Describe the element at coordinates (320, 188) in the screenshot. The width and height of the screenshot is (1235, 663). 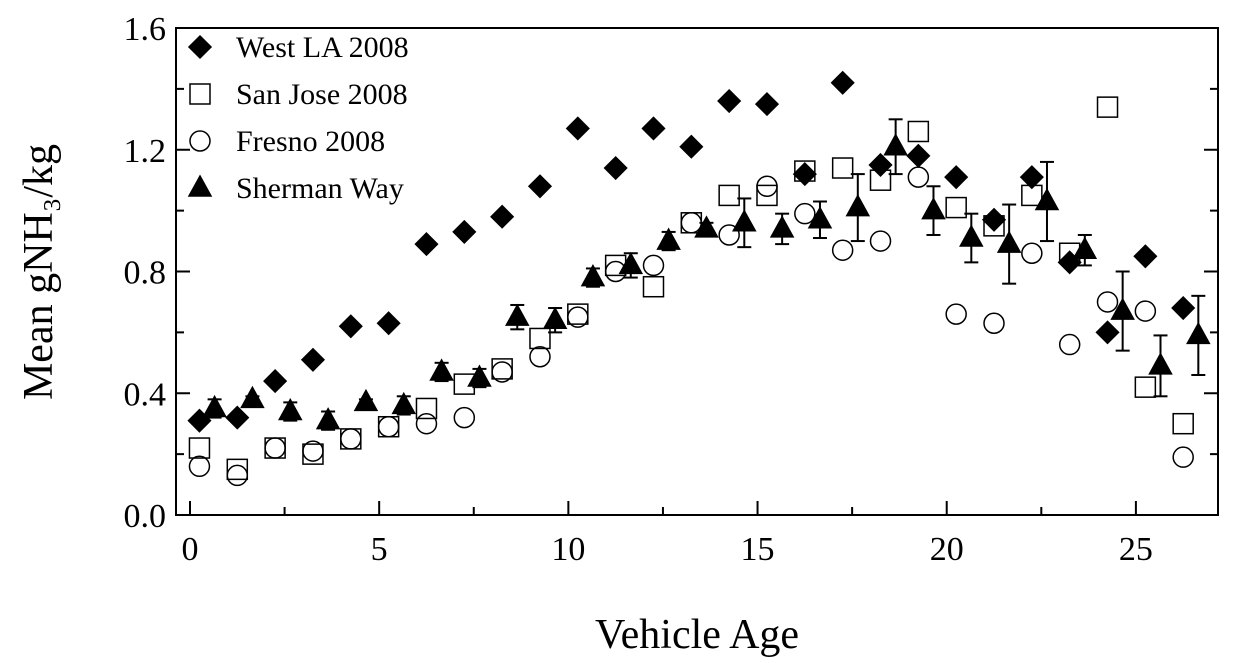
I see `legend-text: Sherman Way` at that location.